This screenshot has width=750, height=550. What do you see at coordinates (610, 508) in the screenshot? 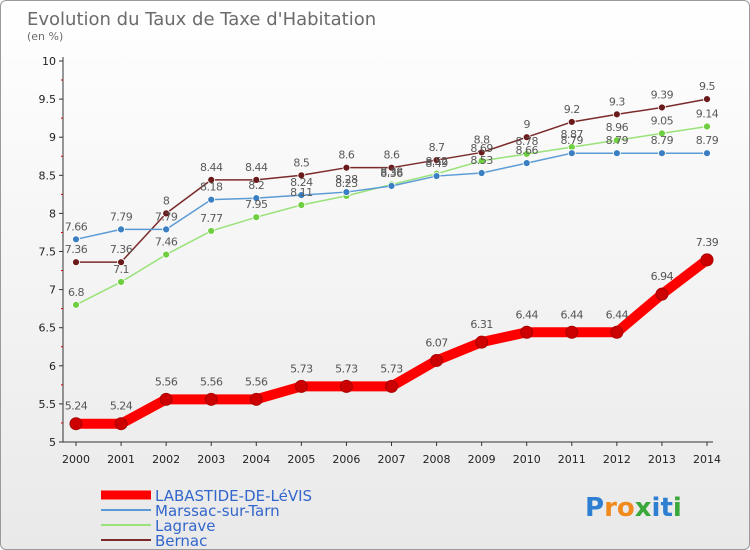
I see `brand-letter: r` at bounding box center [610, 508].